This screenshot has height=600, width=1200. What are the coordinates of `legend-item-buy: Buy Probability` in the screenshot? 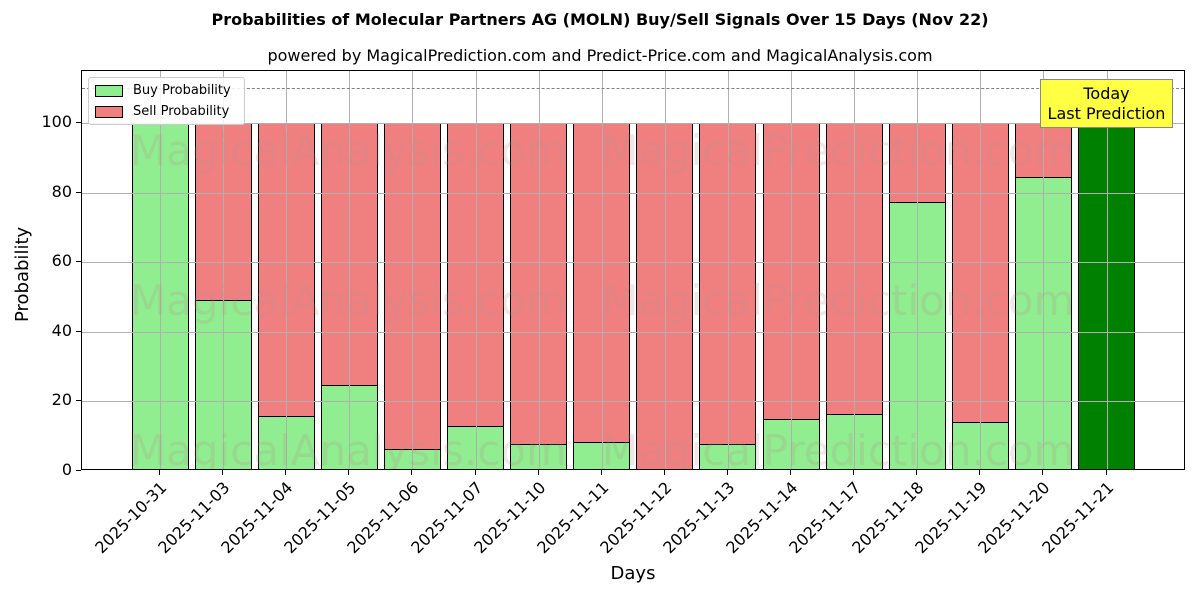 It's located at (163, 90).